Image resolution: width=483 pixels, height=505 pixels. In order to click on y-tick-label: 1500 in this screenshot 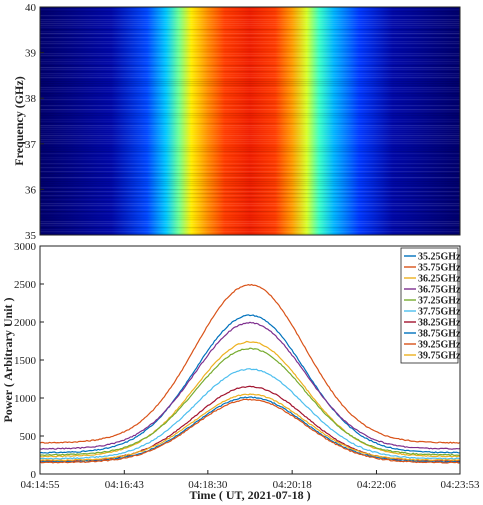, I will do `click(25, 361)`.